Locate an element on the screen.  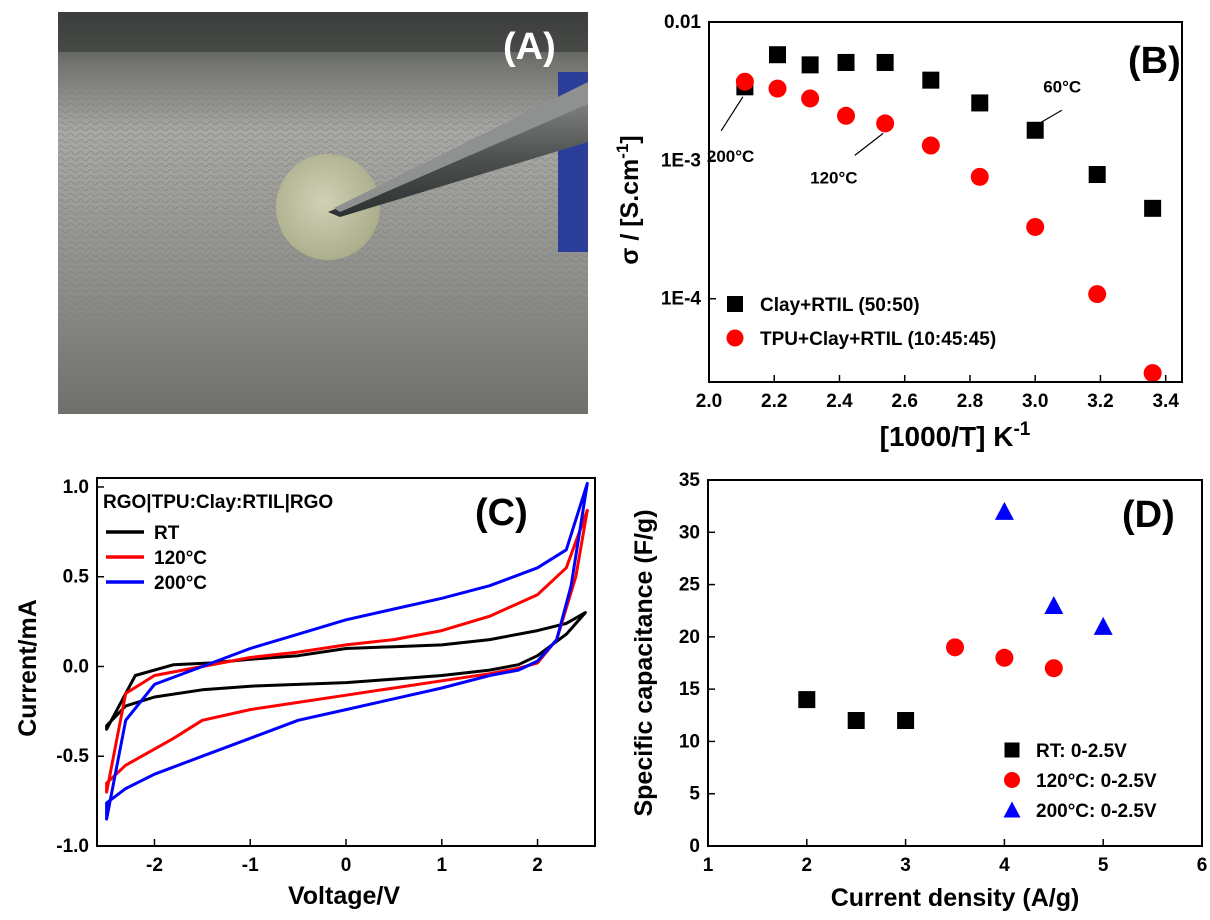
panel-d-label: (D) is located at coordinates (1148, 515).